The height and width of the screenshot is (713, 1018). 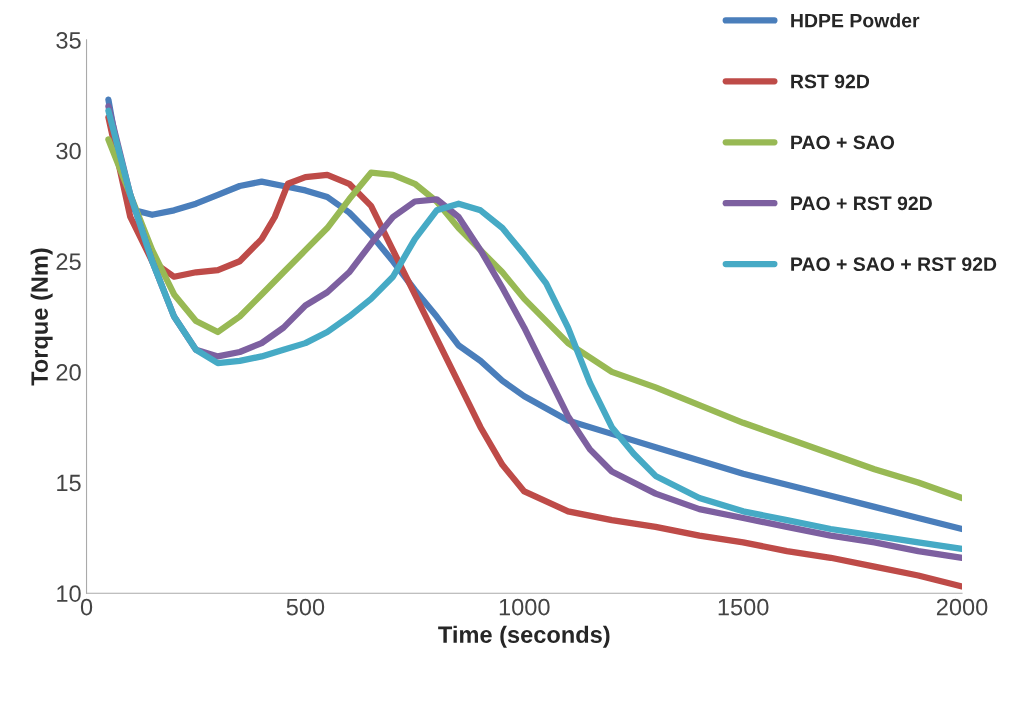 I want to click on y-tick-label: 15, so click(x=69, y=483).